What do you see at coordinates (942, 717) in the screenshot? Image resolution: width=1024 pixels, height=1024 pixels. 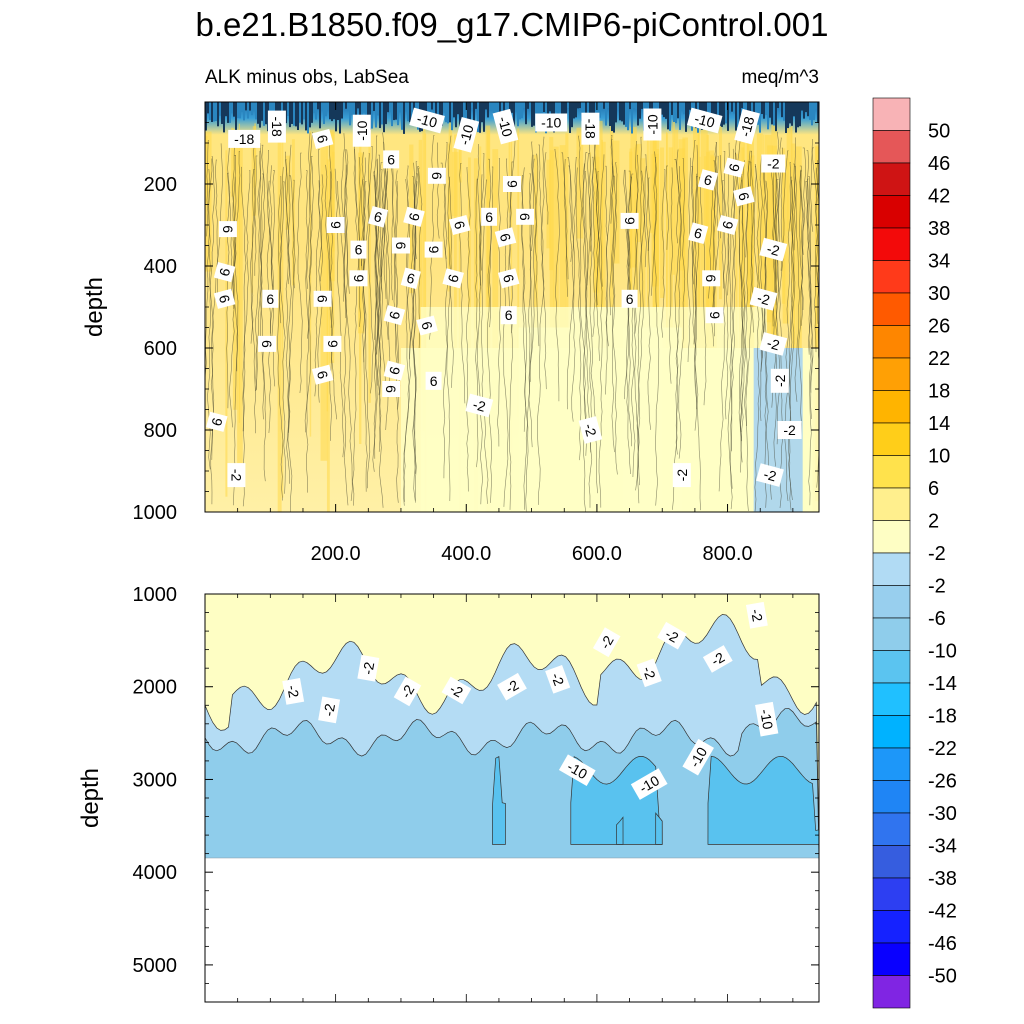 I see `colorbar-label: -18` at bounding box center [942, 717].